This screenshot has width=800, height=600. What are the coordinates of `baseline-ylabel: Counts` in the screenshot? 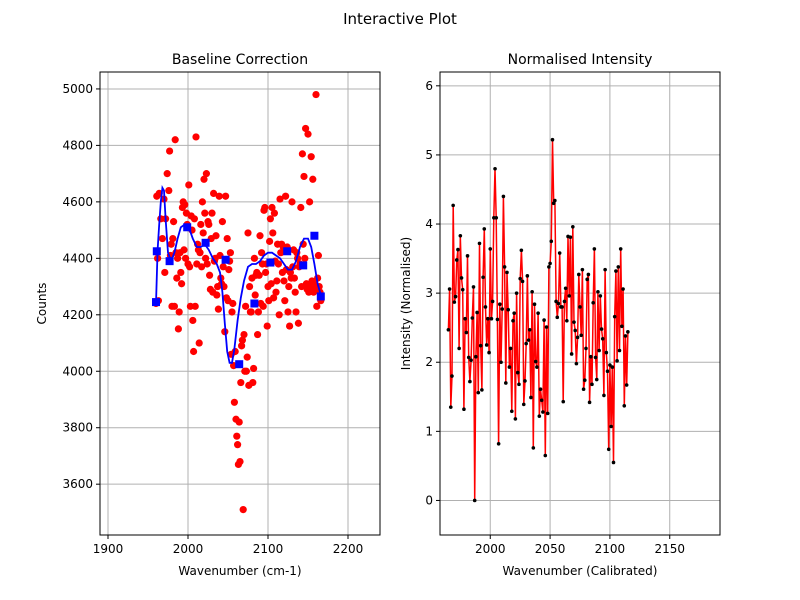 It's located at (42, 304).